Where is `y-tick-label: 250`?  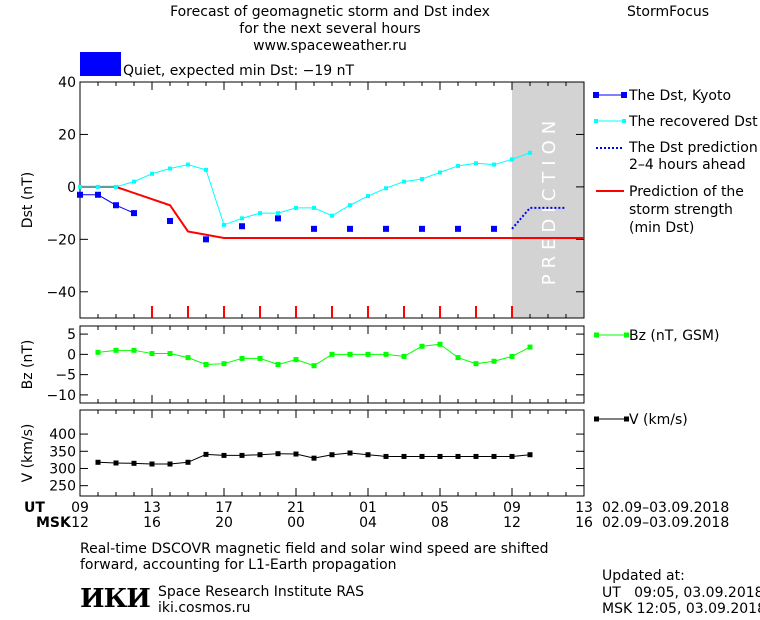 y-tick-label: 250 is located at coordinates (62, 487).